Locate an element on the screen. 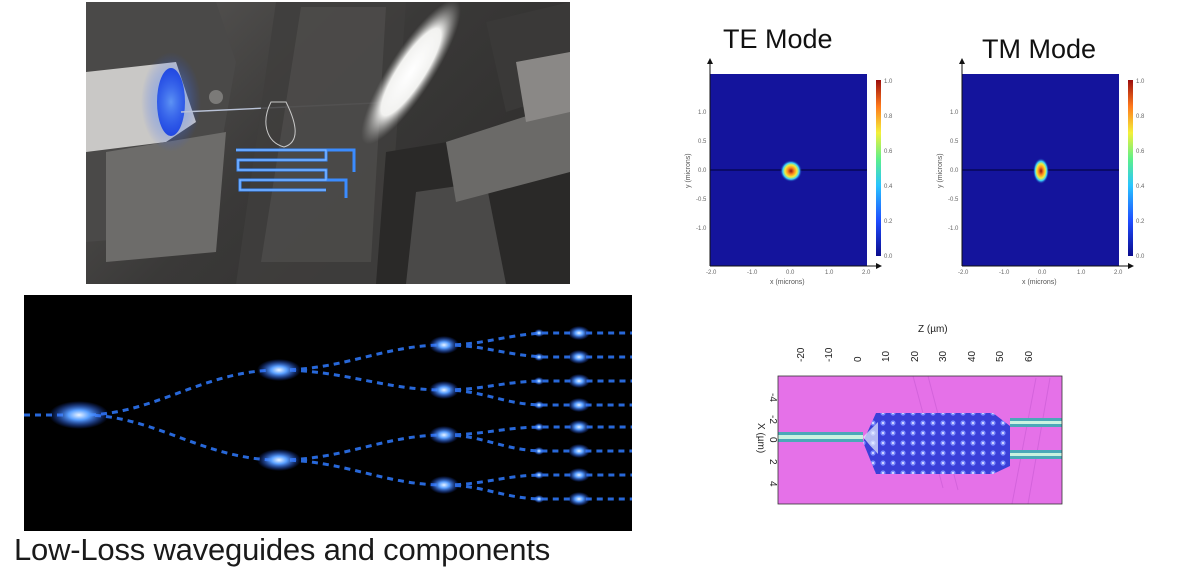 The width and height of the screenshot is (1200, 577). tm-cbar-tick: 0.6 is located at coordinates (1140, 152).